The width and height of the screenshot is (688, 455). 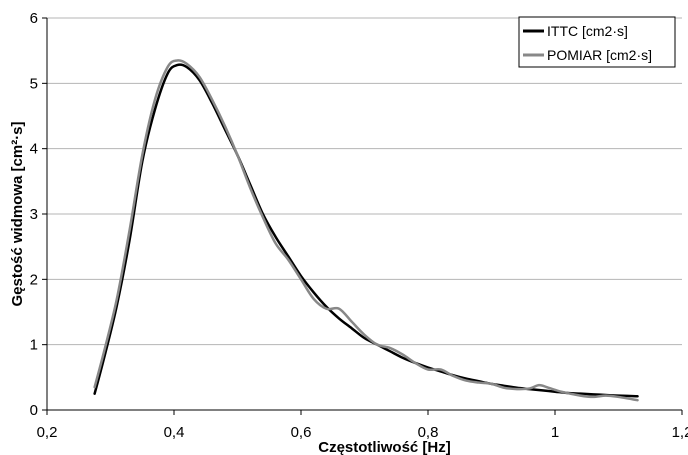 I want to click on y-tick-label-2: 2, so click(x=34, y=279).